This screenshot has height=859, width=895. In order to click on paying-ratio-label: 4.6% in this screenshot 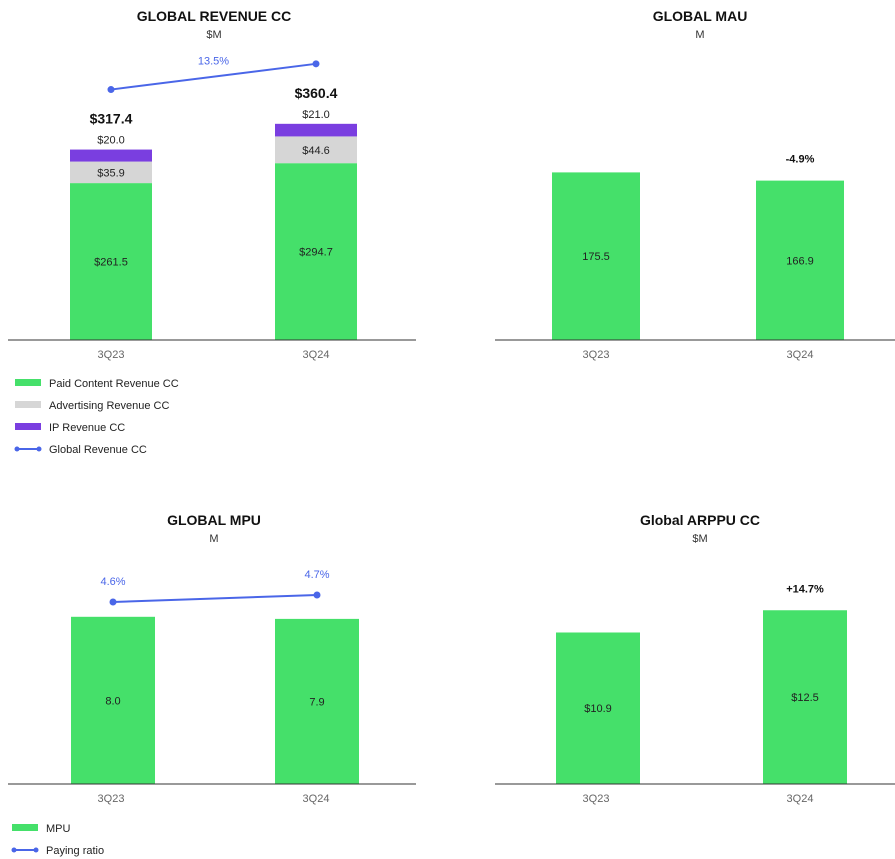, I will do `click(112, 582)`.